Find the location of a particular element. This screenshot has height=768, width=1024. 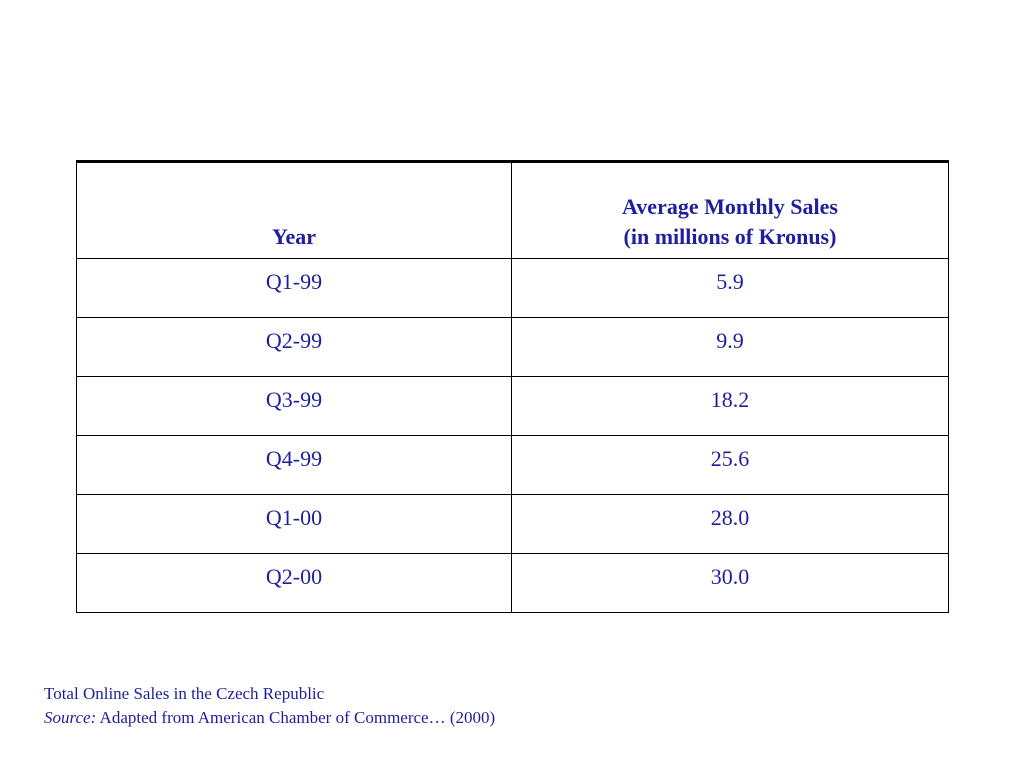

table-row: Q1-00 28.0 is located at coordinates (512, 524).